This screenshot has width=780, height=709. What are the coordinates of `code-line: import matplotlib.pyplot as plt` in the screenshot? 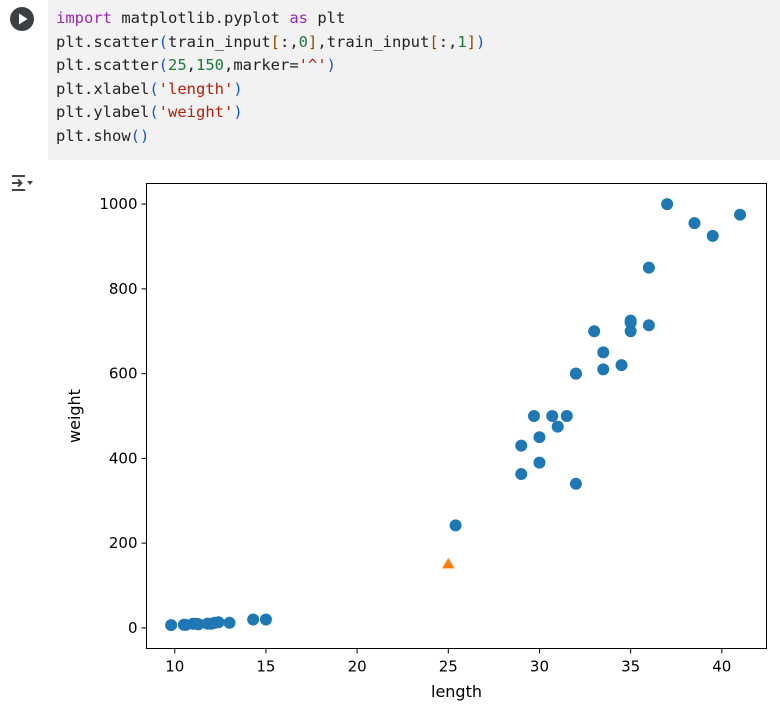 It's located at (200, 18).